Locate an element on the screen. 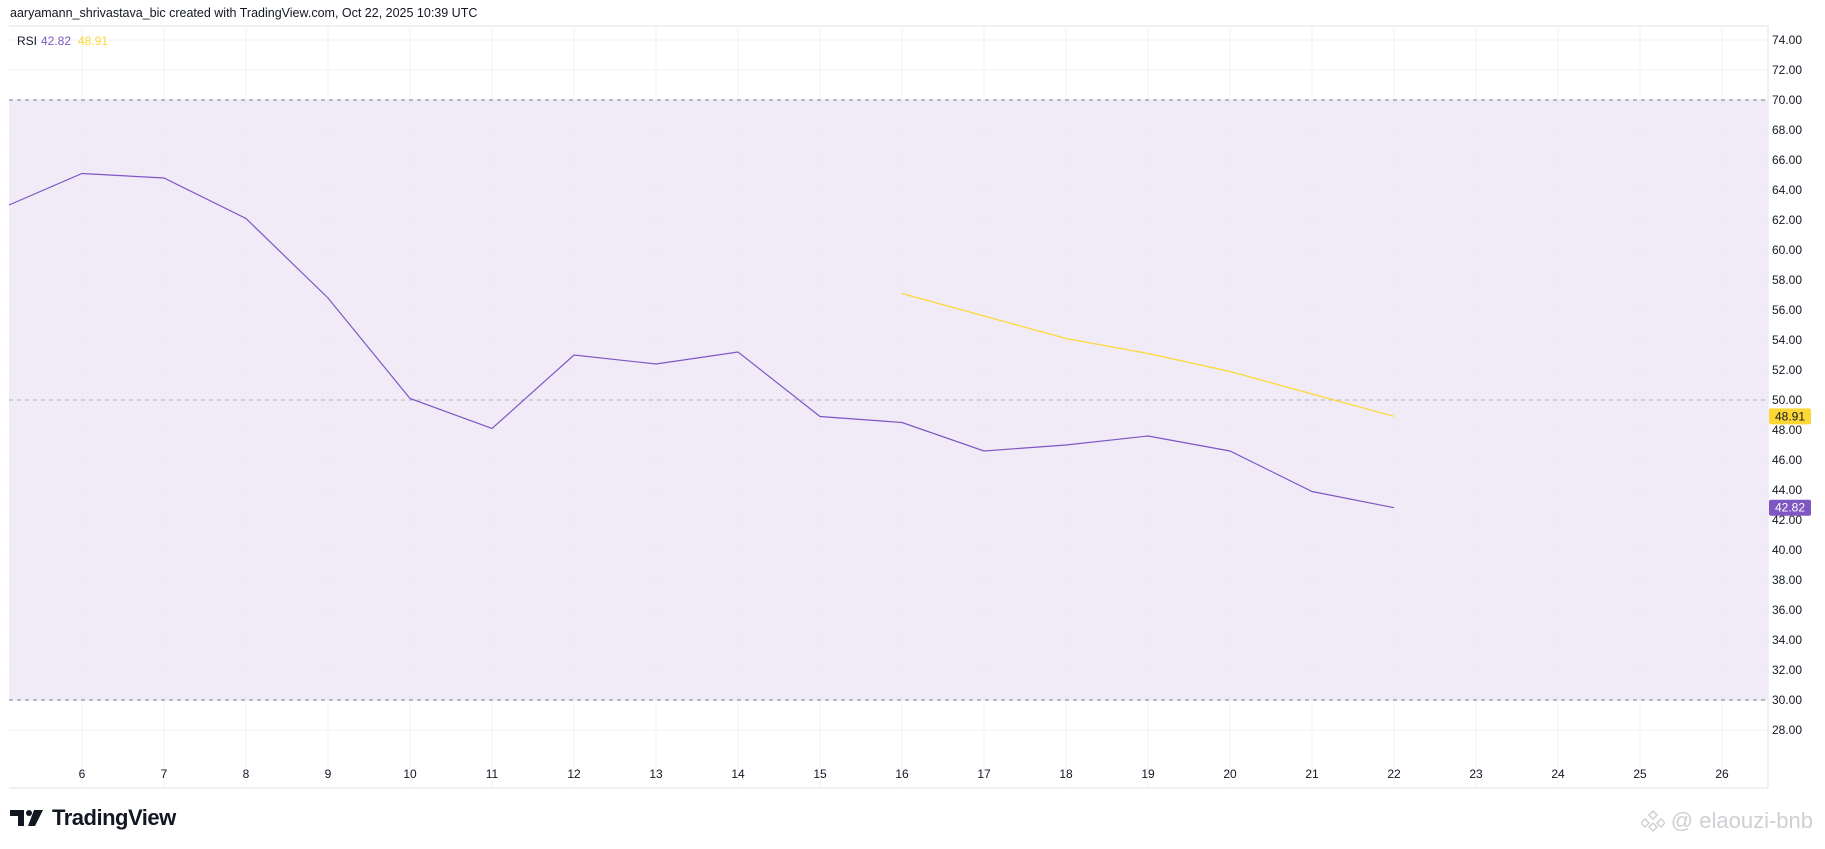 This screenshot has width=1825, height=849. y-tick-label: 54.00 is located at coordinates (1787, 340).